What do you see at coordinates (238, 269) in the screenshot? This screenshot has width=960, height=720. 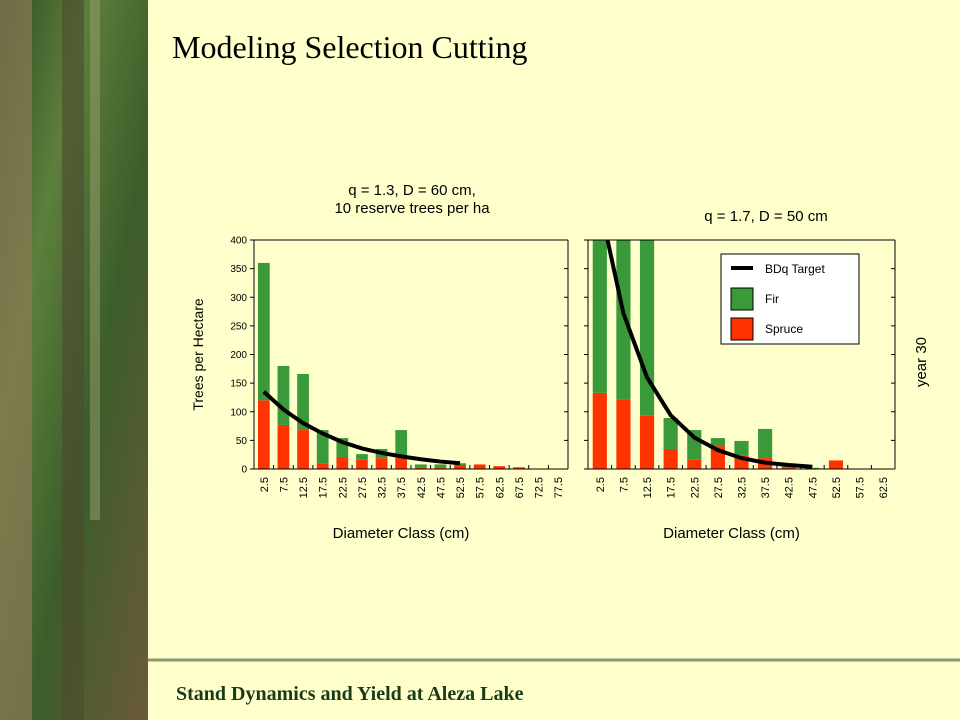 I see `y-tick-label: 350` at bounding box center [238, 269].